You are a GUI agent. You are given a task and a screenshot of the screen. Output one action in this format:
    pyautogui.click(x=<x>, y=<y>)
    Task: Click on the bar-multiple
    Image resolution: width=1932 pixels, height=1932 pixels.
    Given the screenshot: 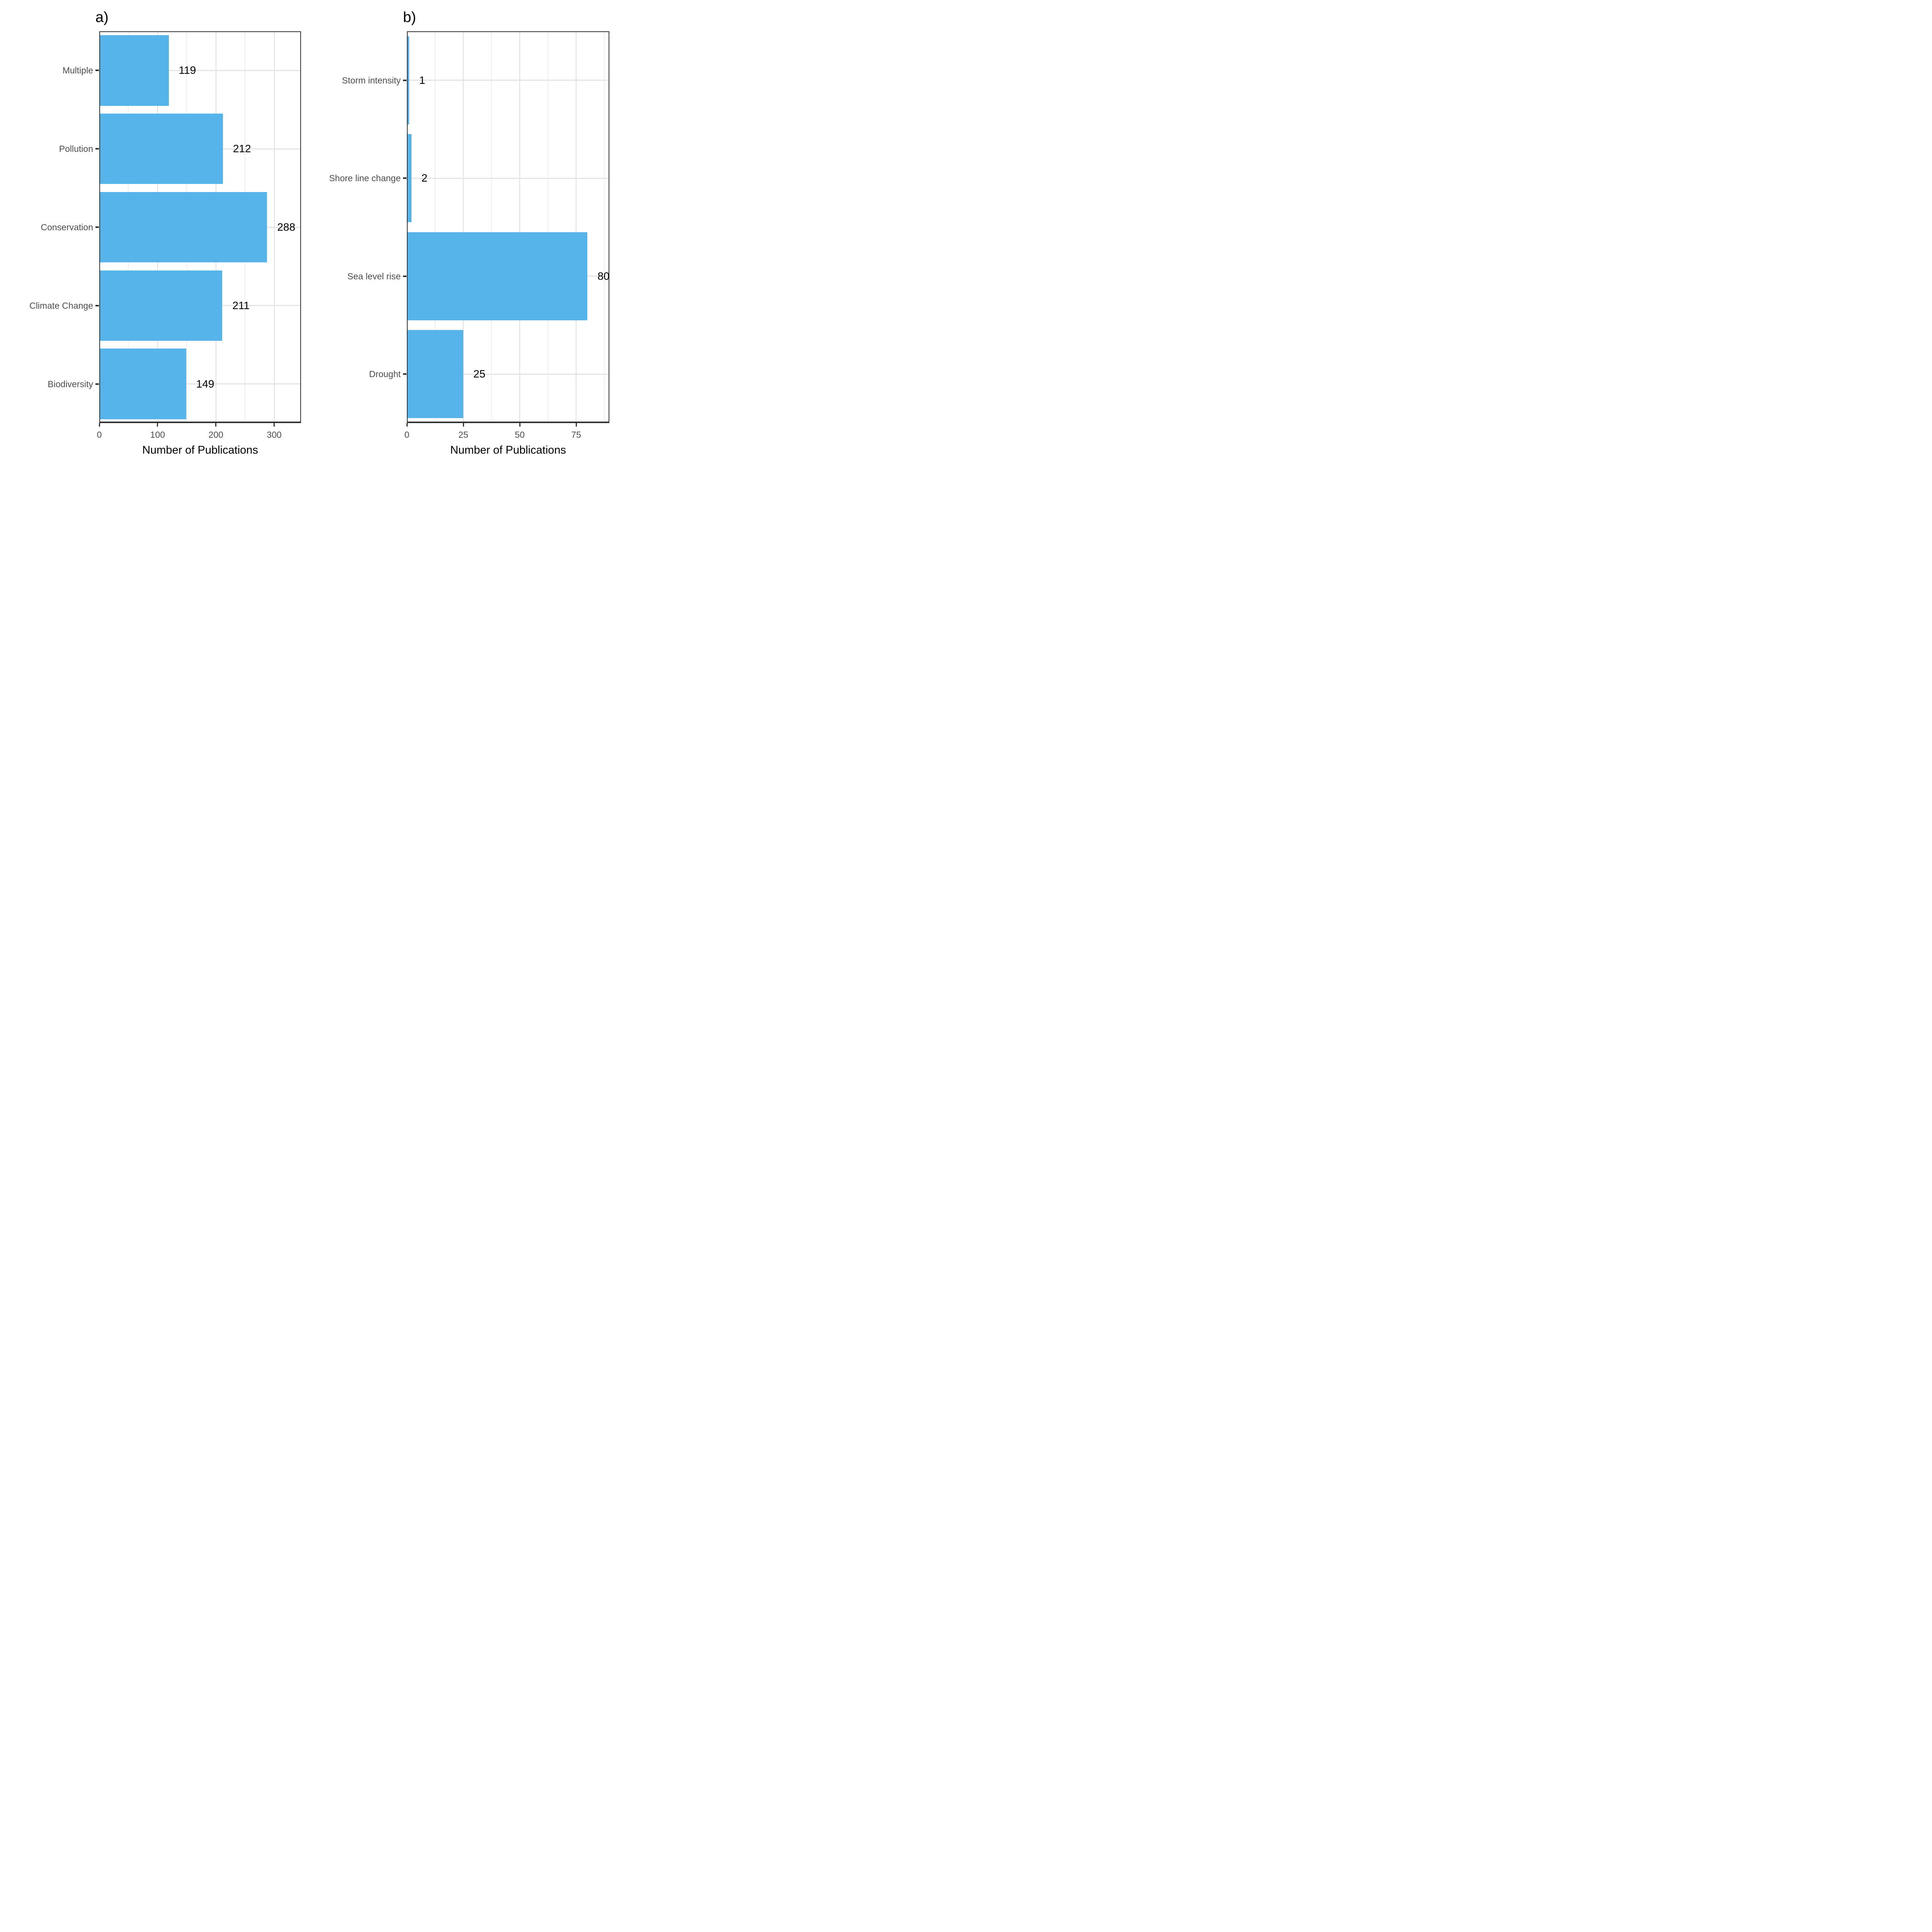 What is the action you would take?
    pyautogui.click(x=135, y=70)
    